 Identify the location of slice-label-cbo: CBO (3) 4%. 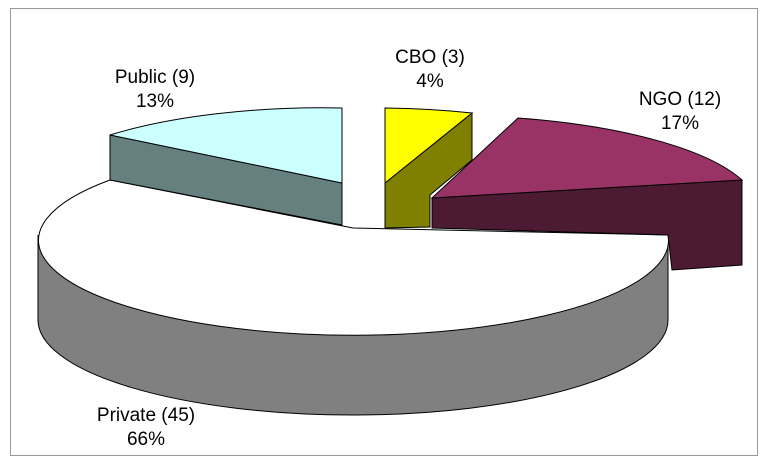
(430, 70).